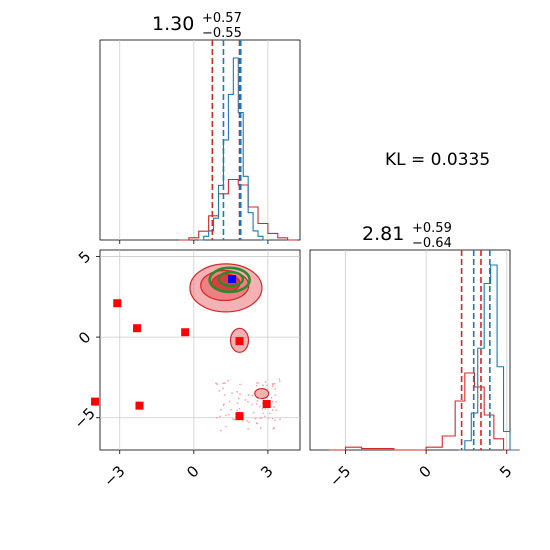  I want to click on title-upper-error: +0.57, so click(222, 18).